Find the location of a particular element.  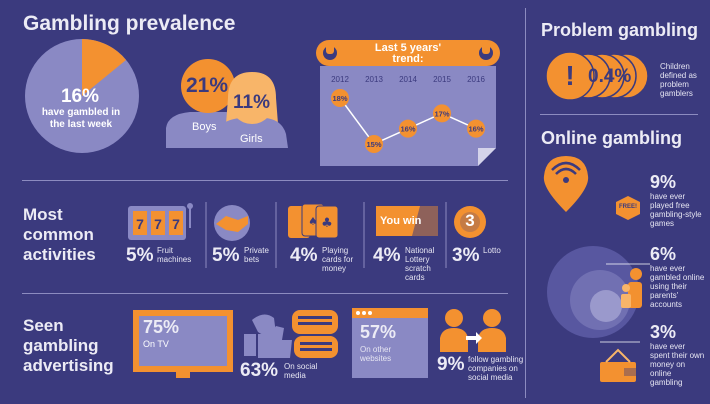

trend-year-label: 2015 is located at coordinates (442, 79).